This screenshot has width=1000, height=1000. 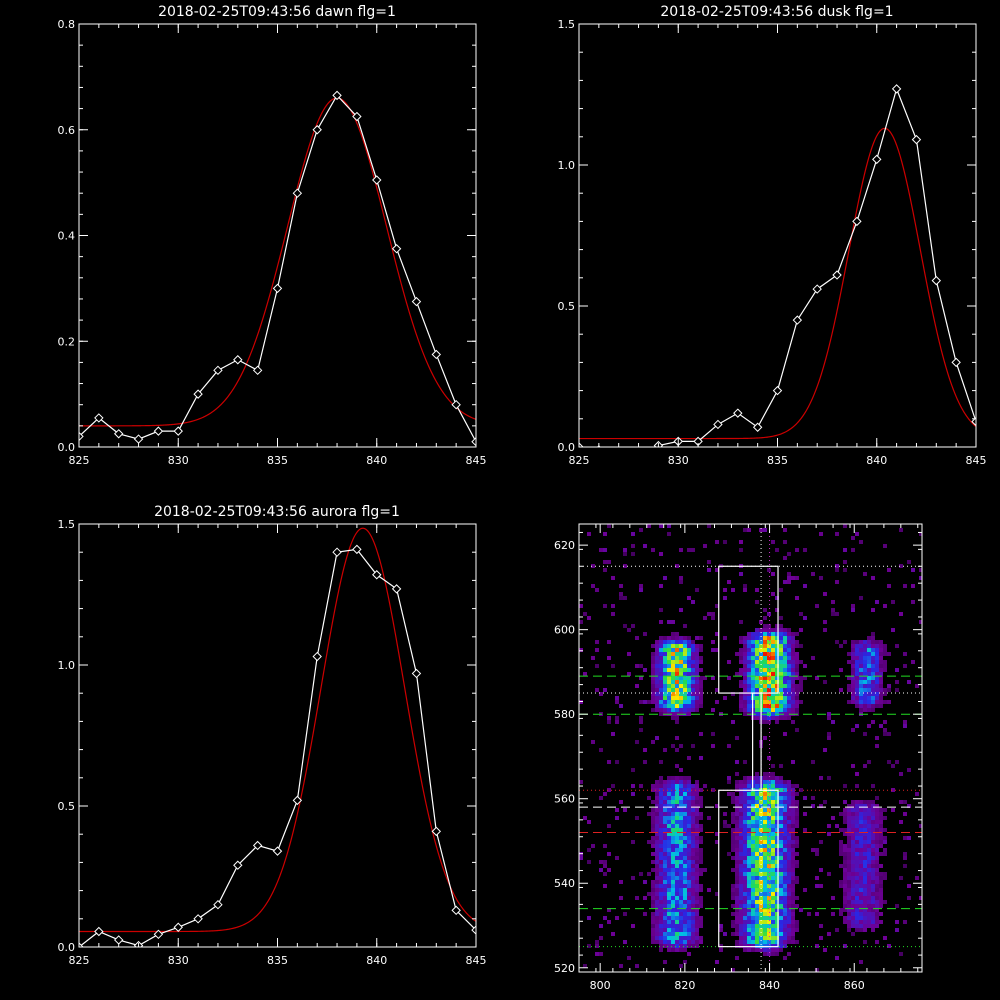 I want to click on y-tick-label-3-2: 560, so click(x=564, y=799).